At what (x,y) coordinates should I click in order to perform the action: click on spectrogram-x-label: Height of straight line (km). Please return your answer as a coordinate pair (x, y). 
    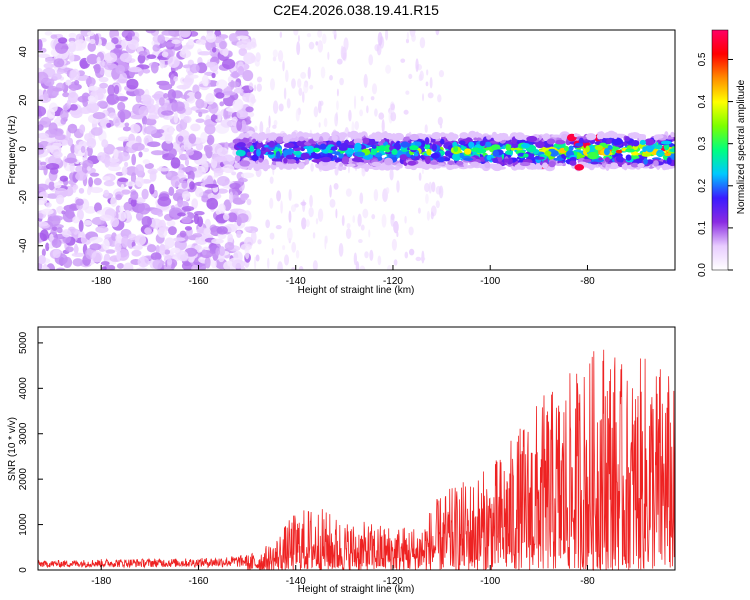
    Looking at the image, I should click on (356, 290).